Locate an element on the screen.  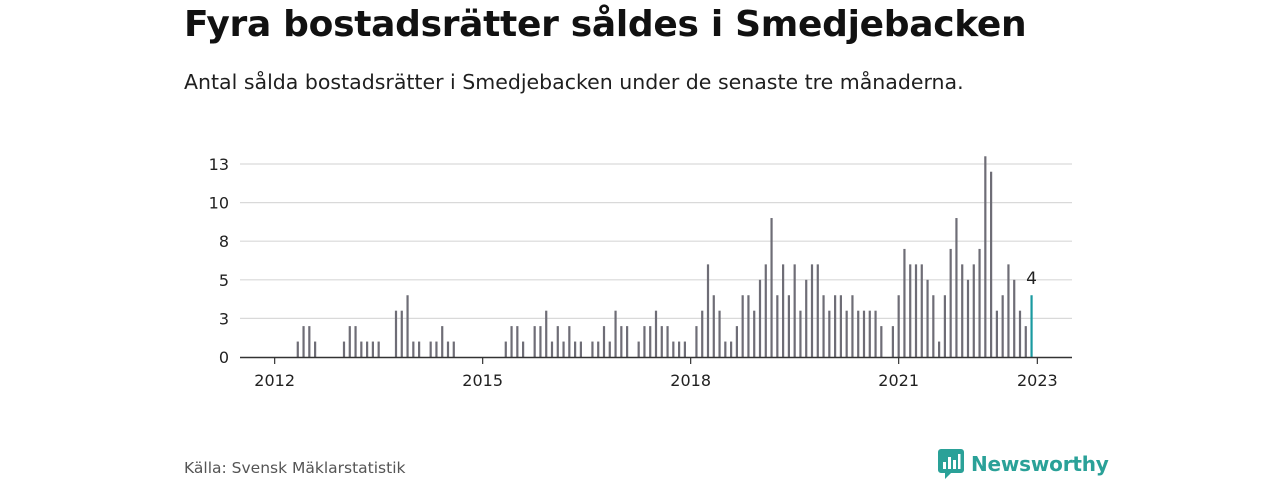
x-tick-label: 2015 is located at coordinates (482, 380).